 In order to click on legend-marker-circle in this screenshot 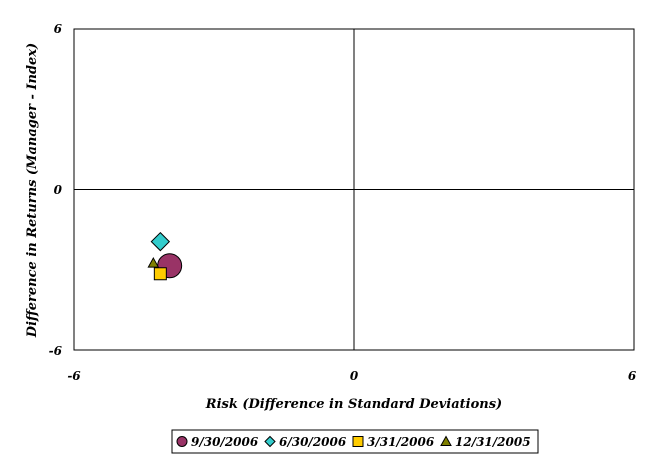, I will do `click(182, 441)`.